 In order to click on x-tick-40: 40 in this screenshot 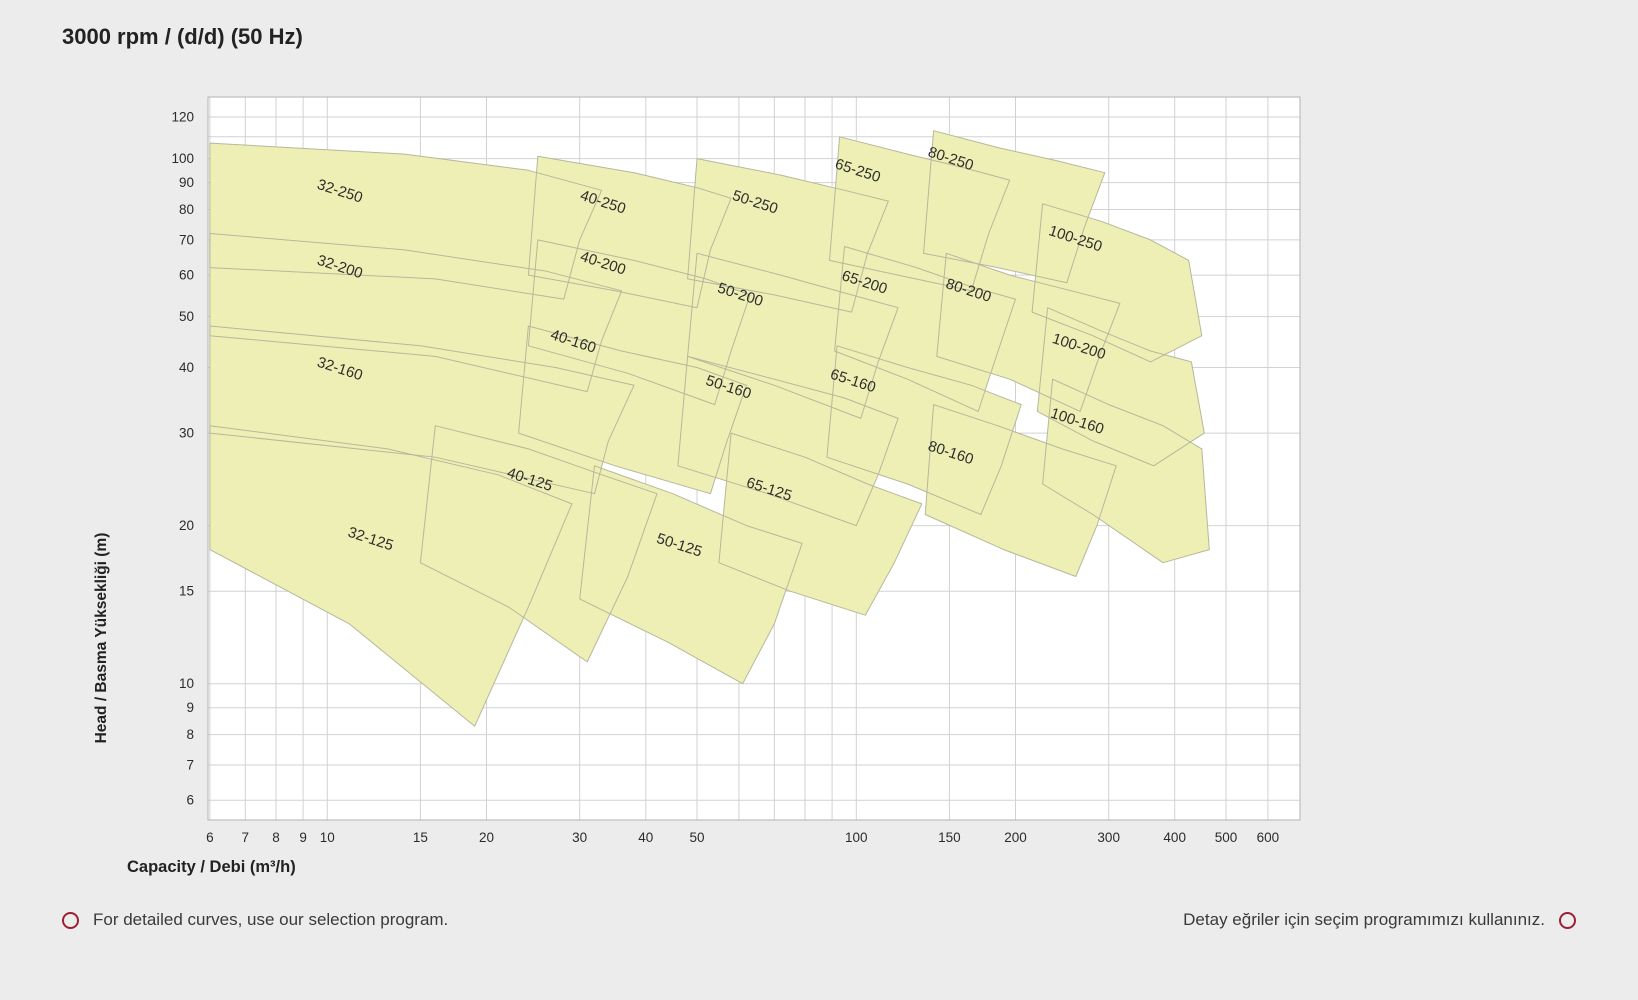, I will do `click(645, 837)`.